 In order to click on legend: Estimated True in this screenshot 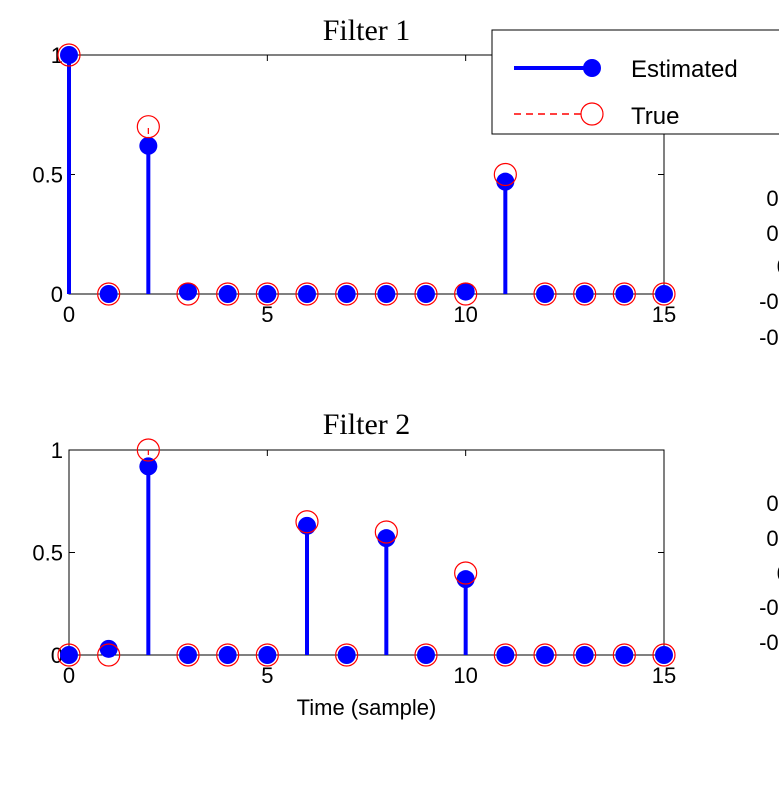, I will do `click(635, 82)`.